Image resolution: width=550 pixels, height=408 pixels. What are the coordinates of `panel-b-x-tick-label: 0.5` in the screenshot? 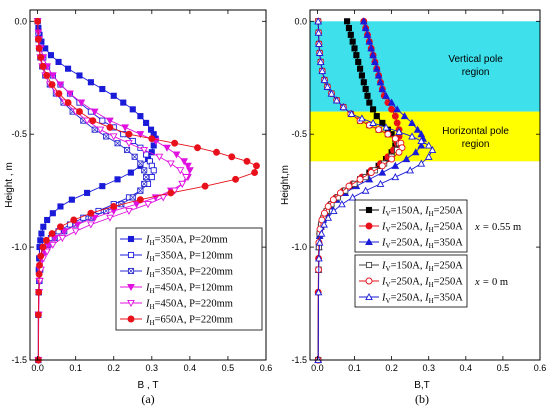 It's located at (503, 368).